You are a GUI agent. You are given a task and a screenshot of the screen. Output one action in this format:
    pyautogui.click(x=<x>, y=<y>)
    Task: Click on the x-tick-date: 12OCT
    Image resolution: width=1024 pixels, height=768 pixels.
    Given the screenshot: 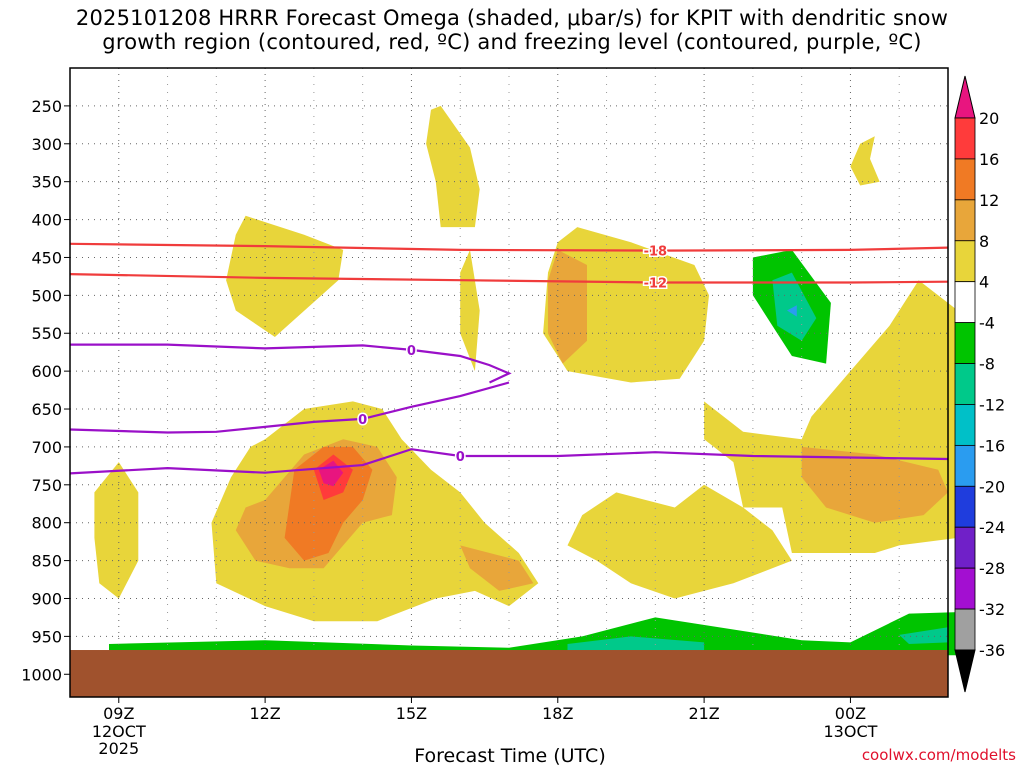 What is the action you would take?
    pyautogui.click(x=119, y=731)
    